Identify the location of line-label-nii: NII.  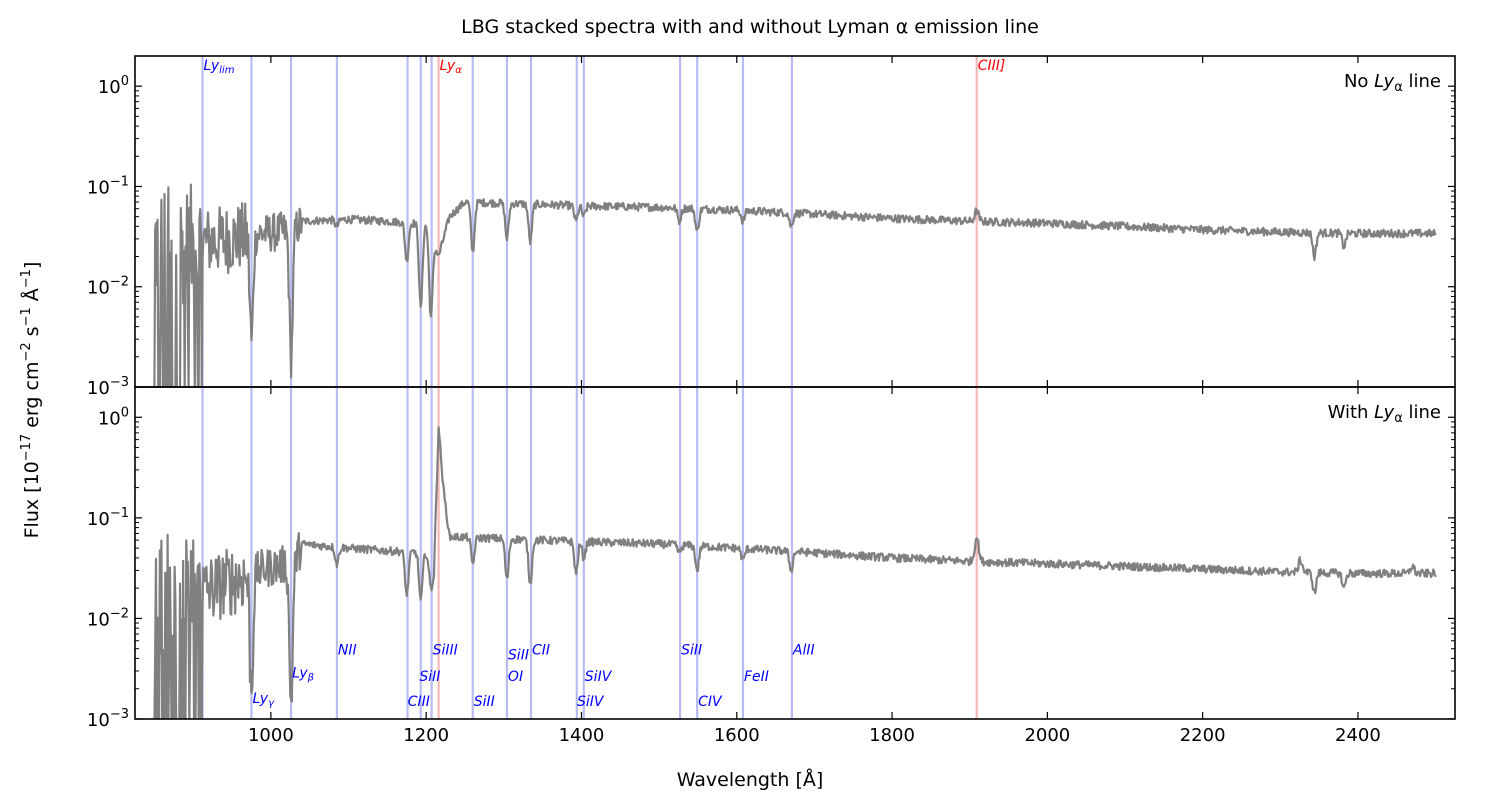
(347, 650).